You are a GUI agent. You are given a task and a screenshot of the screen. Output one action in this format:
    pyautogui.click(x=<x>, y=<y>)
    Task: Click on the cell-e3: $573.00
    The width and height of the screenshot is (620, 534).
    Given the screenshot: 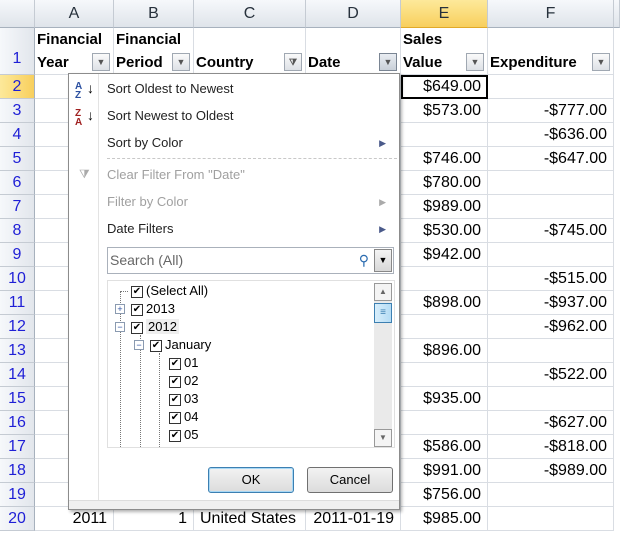 What is the action you would take?
    pyautogui.click(x=444, y=111)
    